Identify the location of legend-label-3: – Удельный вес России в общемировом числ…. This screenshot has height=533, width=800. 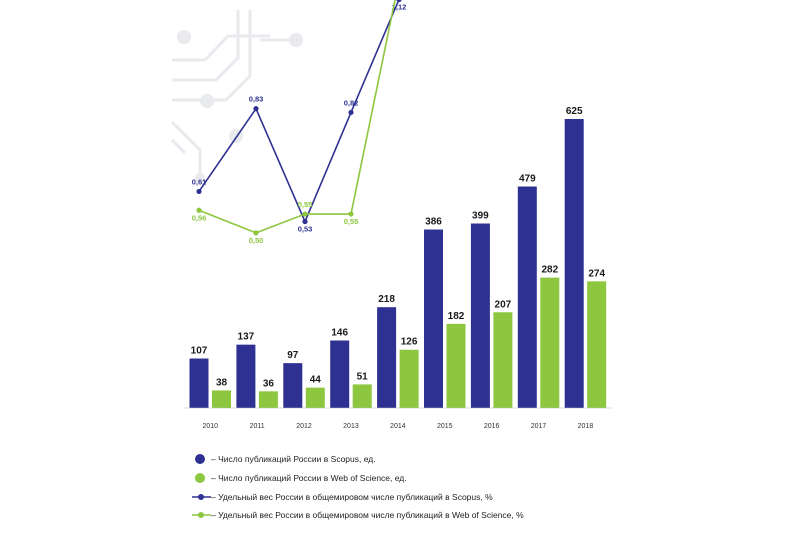
(367, 515).